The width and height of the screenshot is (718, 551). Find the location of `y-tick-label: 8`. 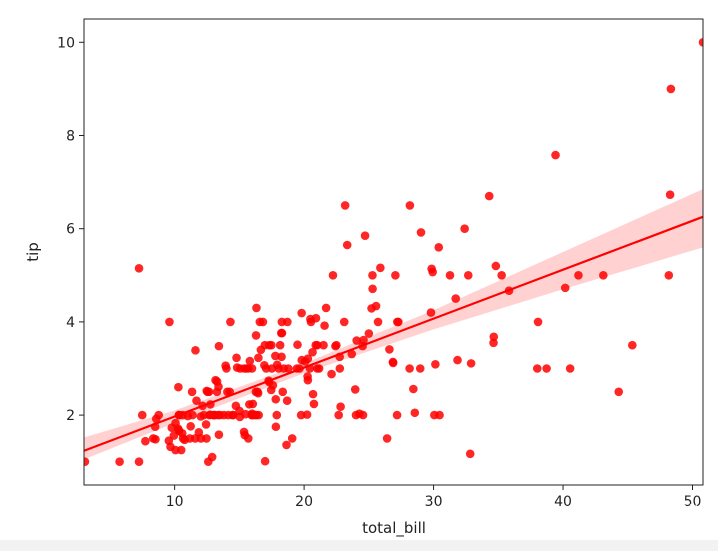

y-tick-label: 8 is located at coordinates (70, 137).